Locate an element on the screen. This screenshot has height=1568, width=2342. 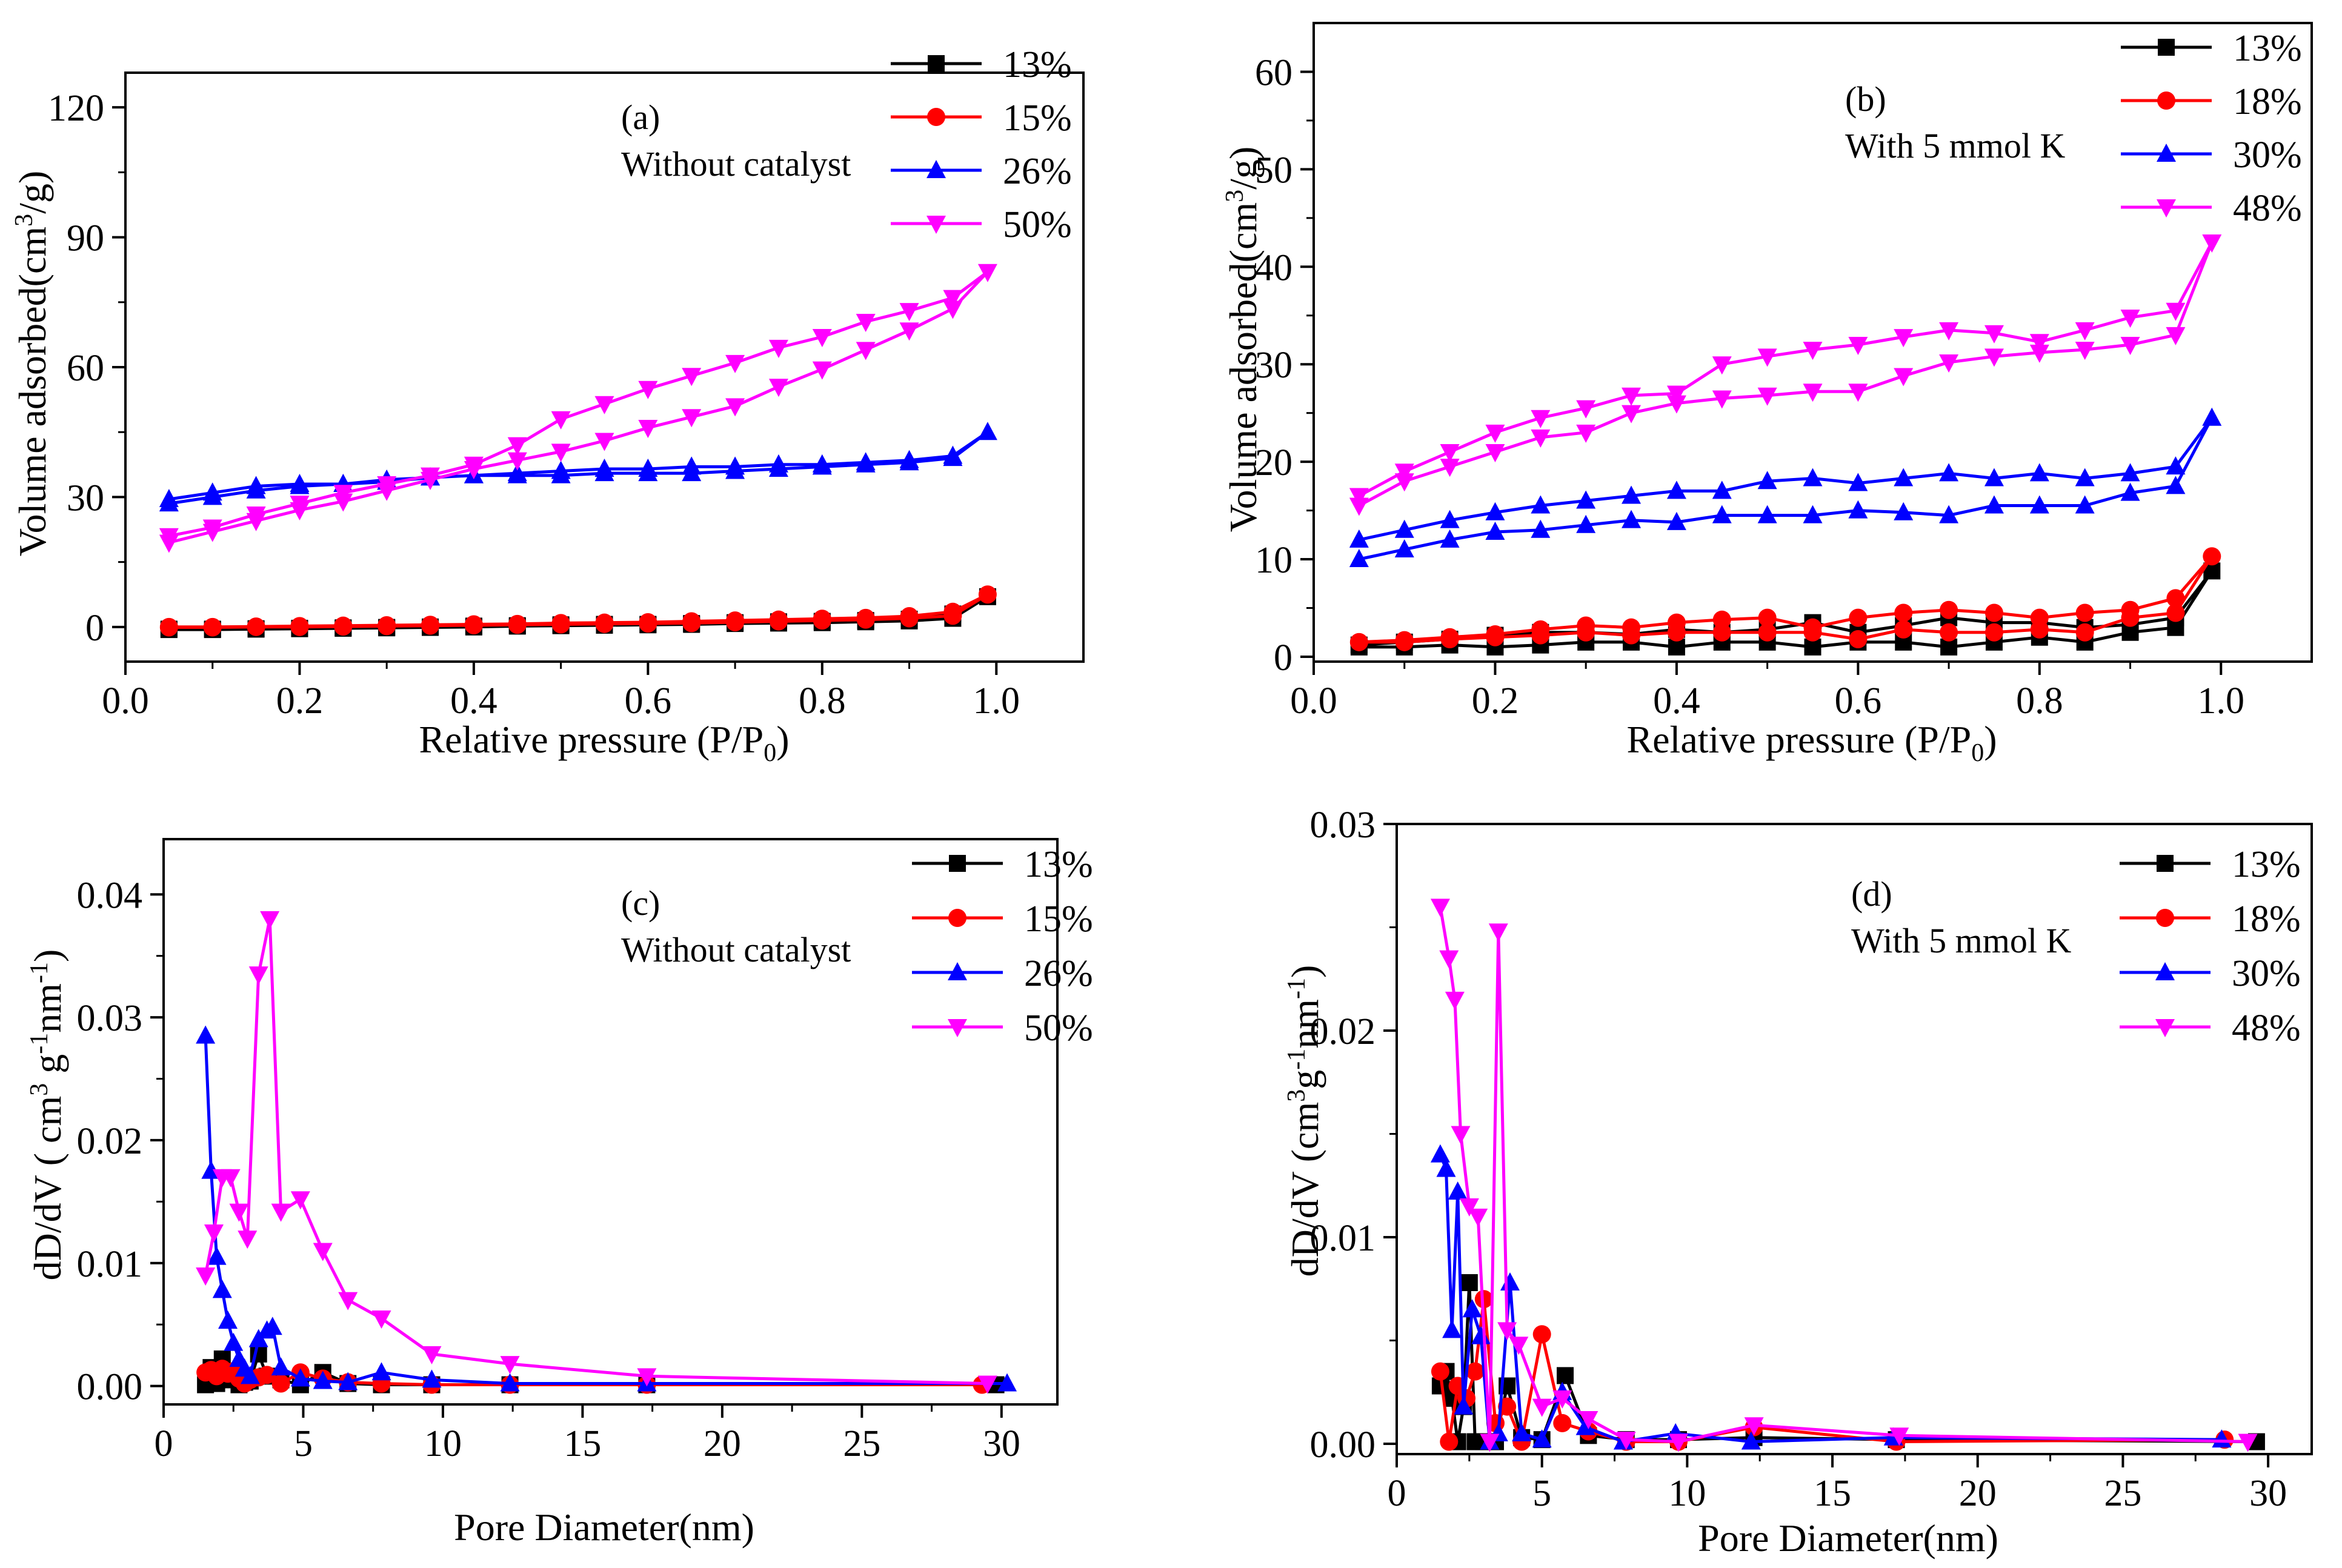
x-tick-label: 5 is located at coordinates (303, 1443).